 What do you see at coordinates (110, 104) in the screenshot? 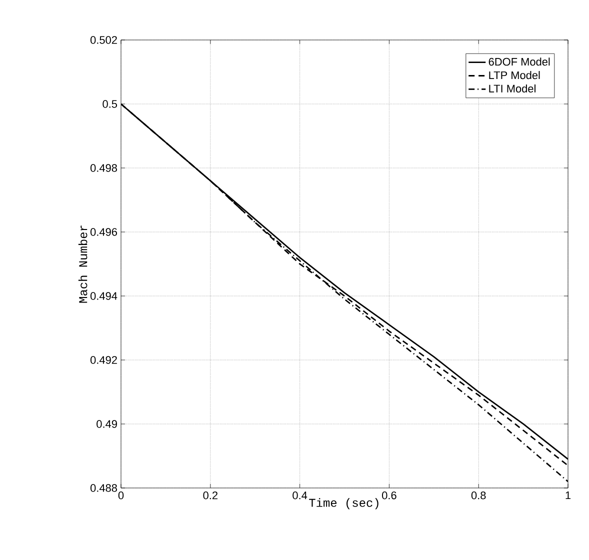
I see `y-tick-label: 0.5` at bounding box center [110, 104].